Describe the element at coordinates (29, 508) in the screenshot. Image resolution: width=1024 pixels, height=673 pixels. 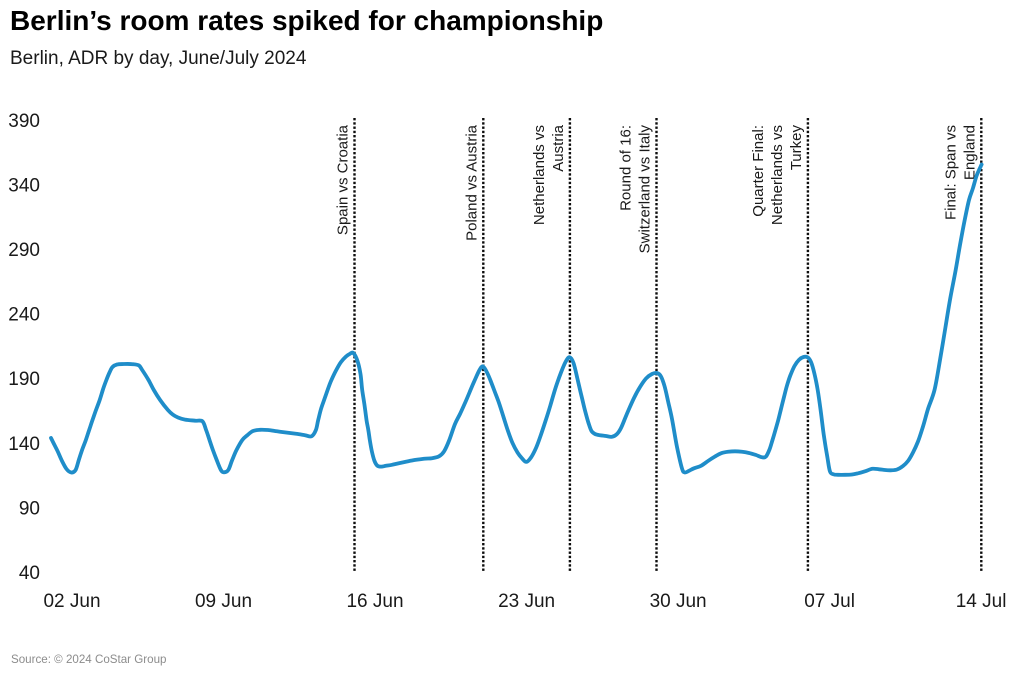
I see `svg-text: 90` at that location.